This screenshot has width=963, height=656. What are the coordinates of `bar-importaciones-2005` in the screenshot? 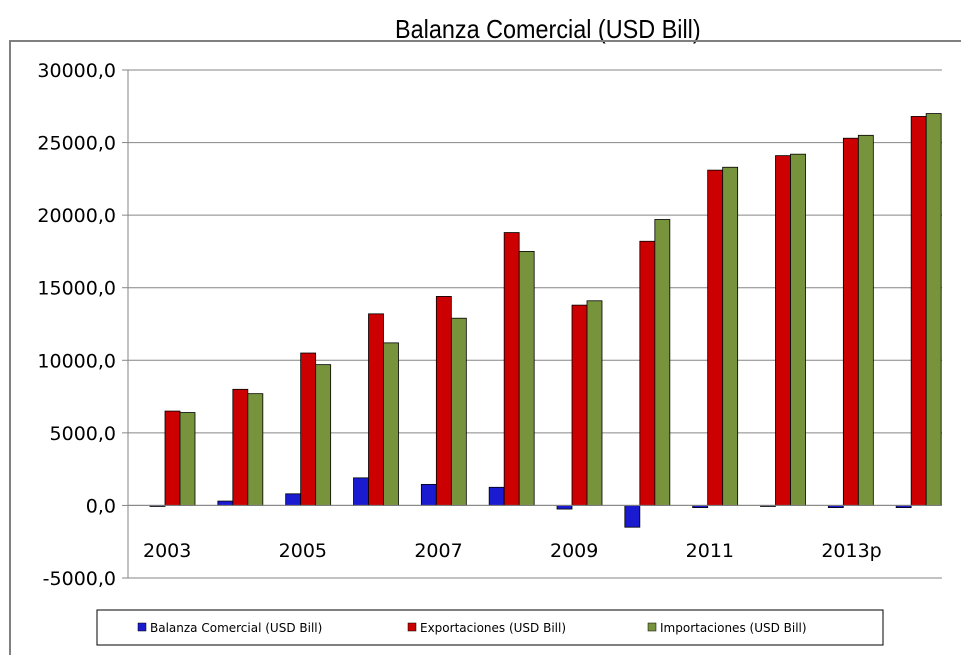 It's located at (323, 435).